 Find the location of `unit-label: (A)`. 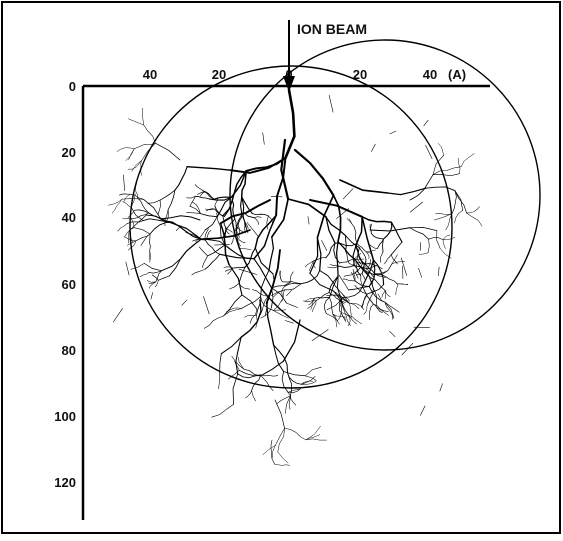

unit-label: (A) is located at coordinates (457, 74).